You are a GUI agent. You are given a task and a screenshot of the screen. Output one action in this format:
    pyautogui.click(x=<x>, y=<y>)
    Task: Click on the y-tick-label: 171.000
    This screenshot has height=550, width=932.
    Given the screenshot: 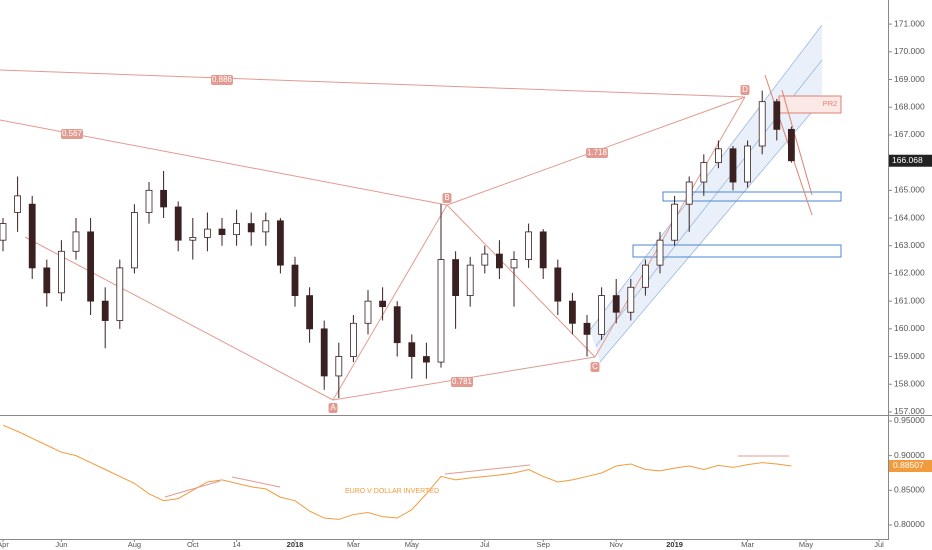 What is the action you would take?
    pyautogui.click(x=909, y=23)
    